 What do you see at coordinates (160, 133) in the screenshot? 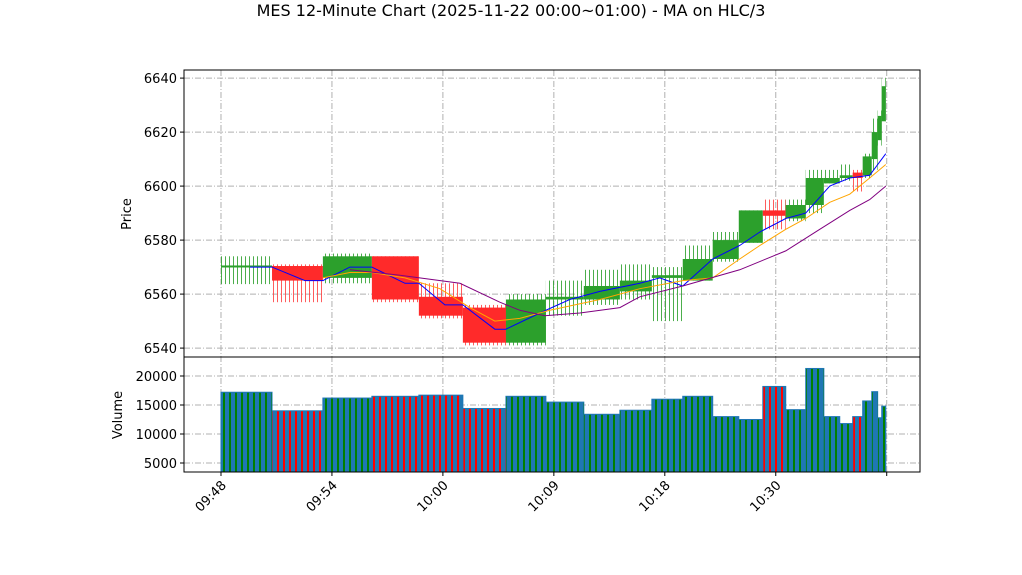
I see `price-tick-label: 6620` at bounding box center [160, 133].